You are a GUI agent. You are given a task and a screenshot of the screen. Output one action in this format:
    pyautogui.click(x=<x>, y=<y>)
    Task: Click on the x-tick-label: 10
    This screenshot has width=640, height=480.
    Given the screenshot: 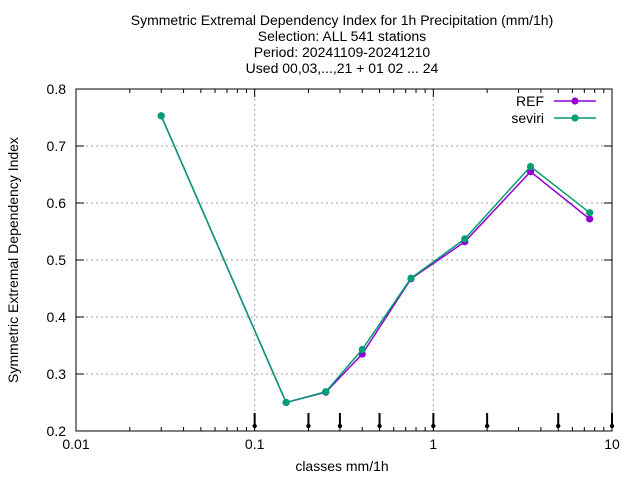 What is the action you would take?
    pyautogui.click(x=612, y=444)
    